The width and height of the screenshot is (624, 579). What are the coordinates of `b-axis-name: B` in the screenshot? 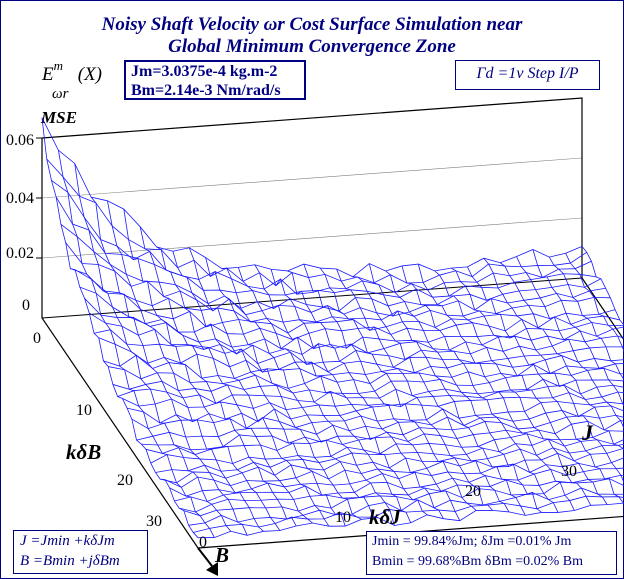 It's located at (222, 555).